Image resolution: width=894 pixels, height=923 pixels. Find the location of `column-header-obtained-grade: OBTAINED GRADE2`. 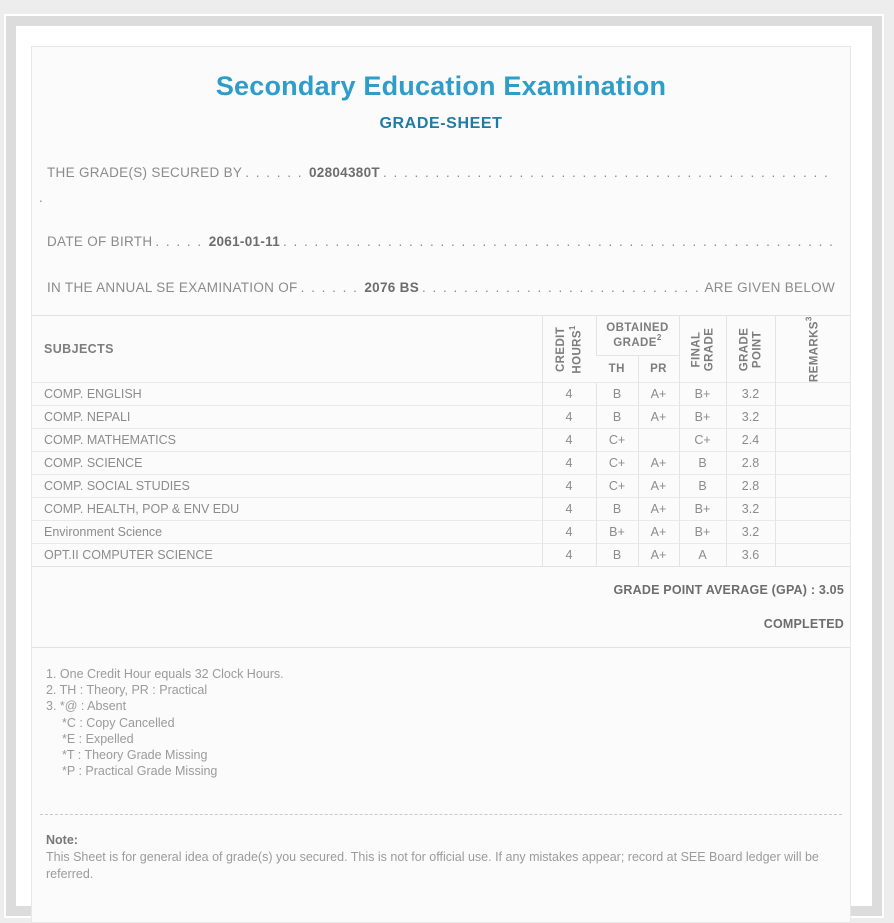

column-header-obtained-grade: OBTAINED GRADE2 is located at coordinates (637, 335).